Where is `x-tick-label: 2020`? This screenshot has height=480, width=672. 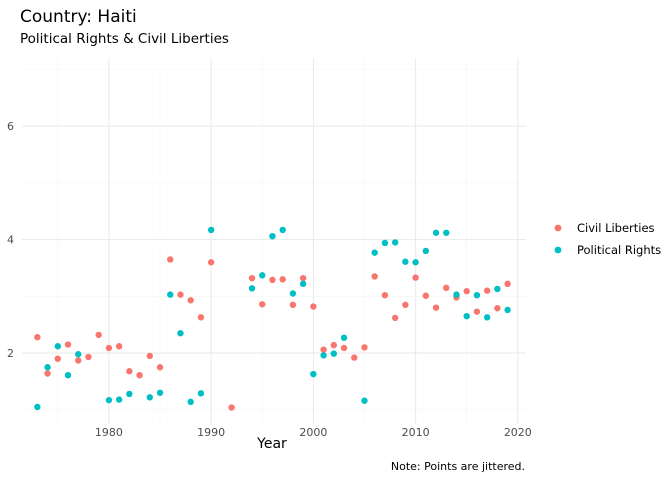
x-tick-label: 2020 is located at coordinates (518, 432).